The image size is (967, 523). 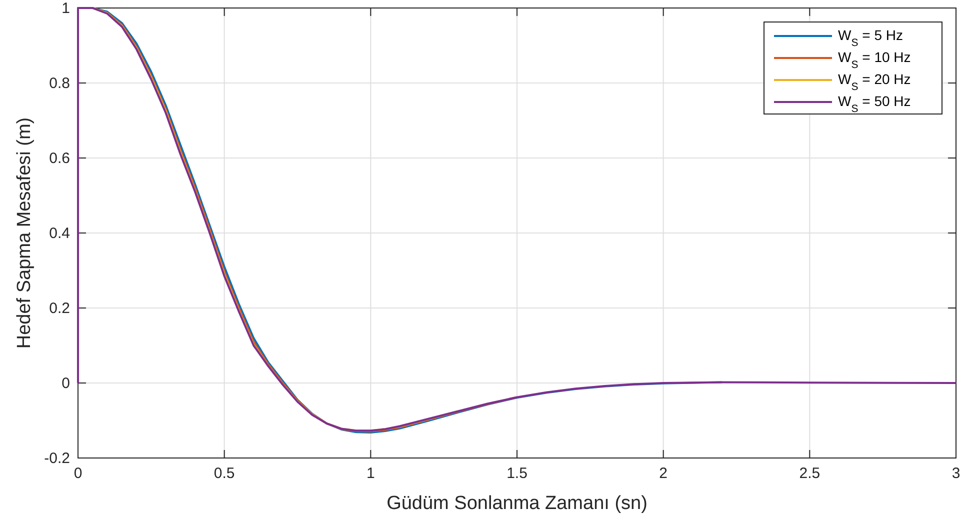 What do you see at coordinates (224, 473) in the screenshot?
I see `x-tick-label: 0.5` at bounding box center [224, 473].